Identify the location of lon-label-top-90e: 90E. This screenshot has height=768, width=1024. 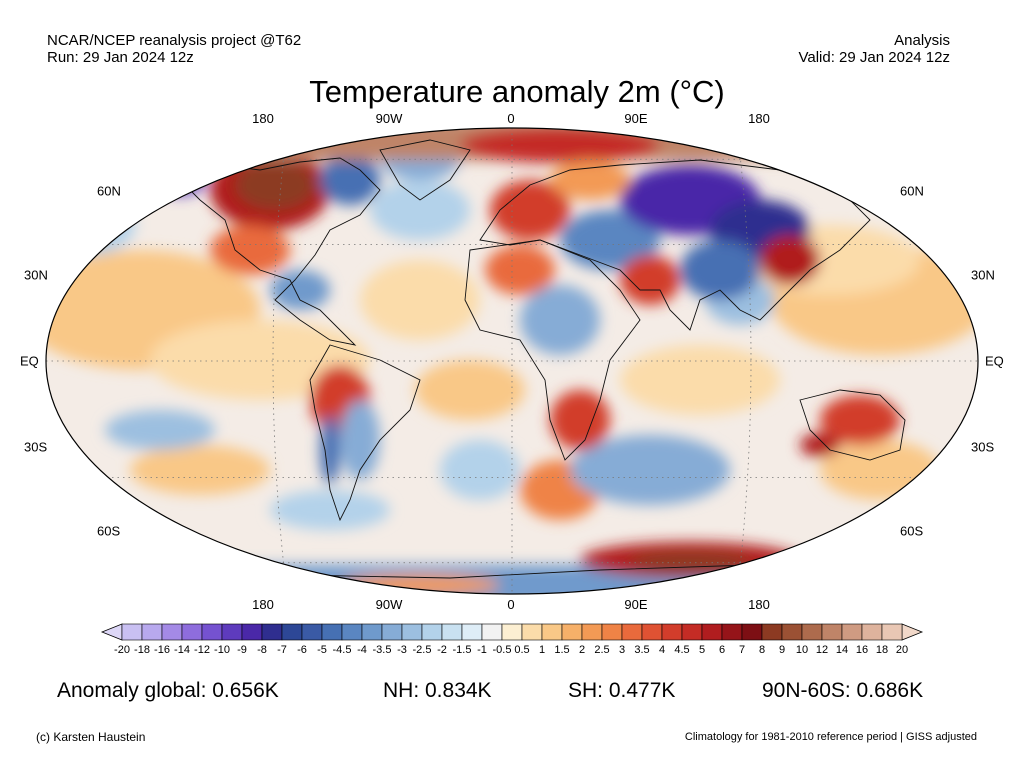
(636, 118).